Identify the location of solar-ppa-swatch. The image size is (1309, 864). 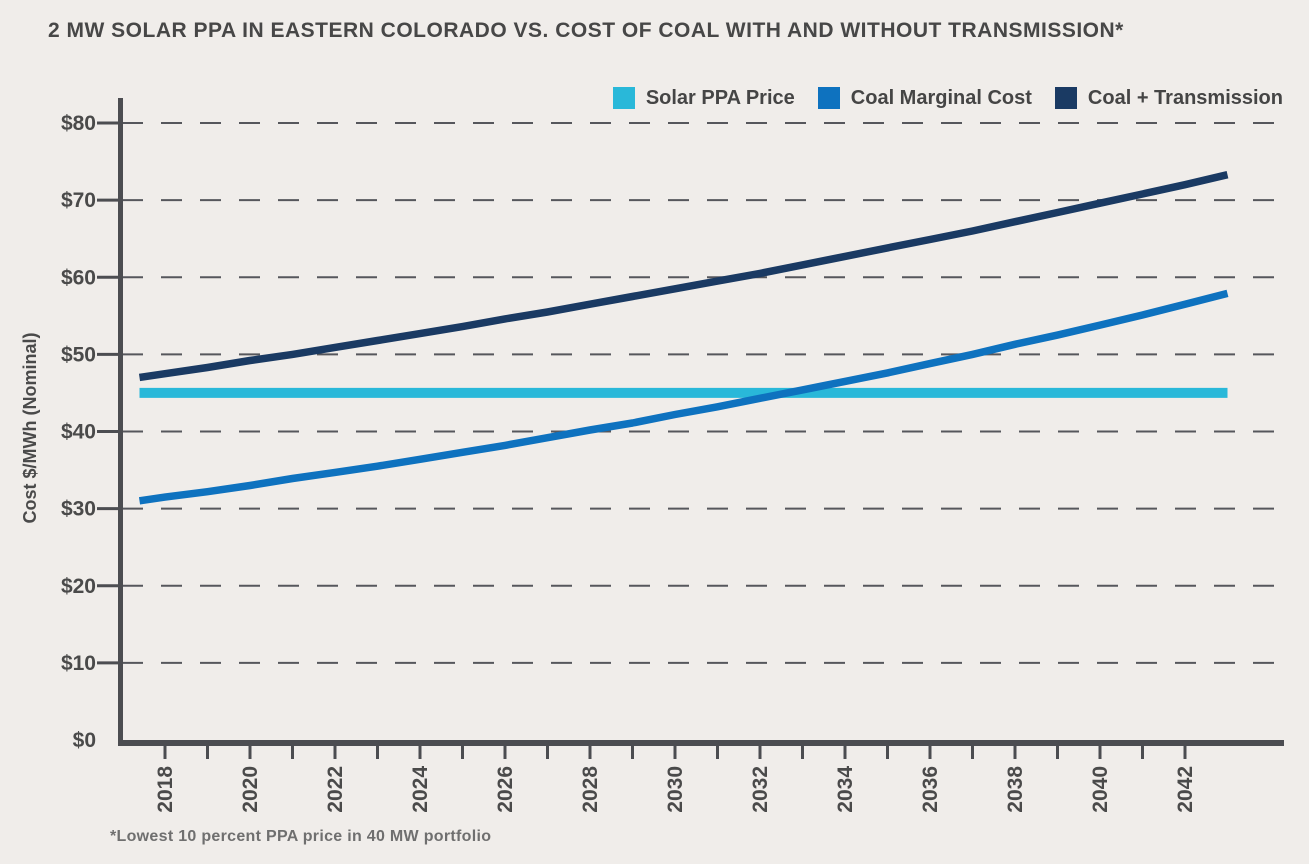
(623, 98).